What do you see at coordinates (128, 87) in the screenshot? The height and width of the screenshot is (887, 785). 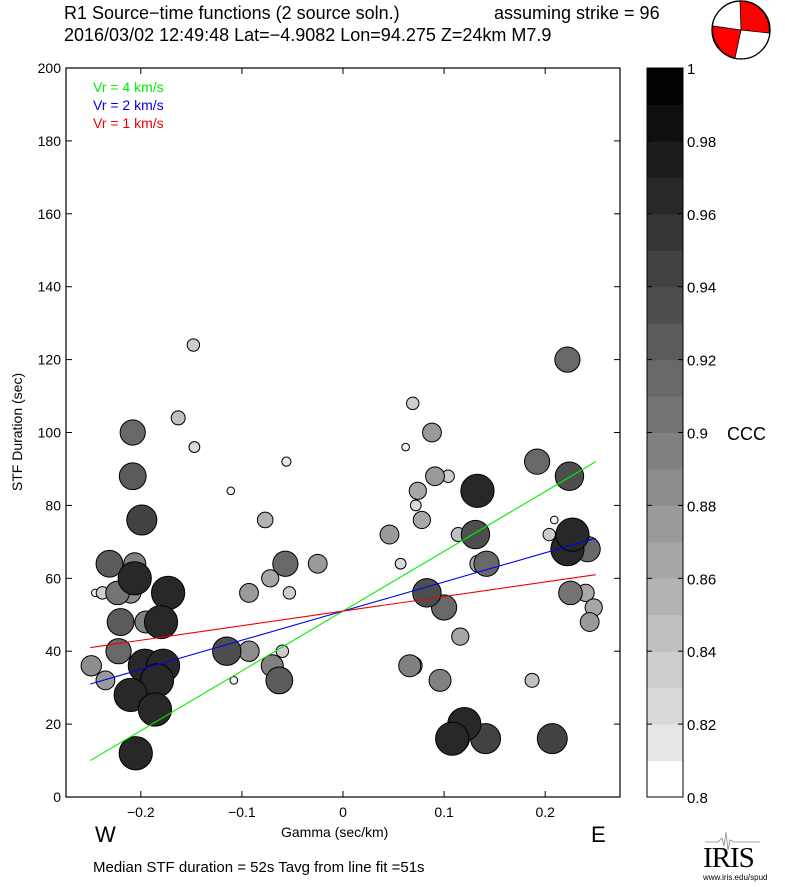 I see `legend-entry: Vr = 4 km/s` at bounding box center [128, 87].